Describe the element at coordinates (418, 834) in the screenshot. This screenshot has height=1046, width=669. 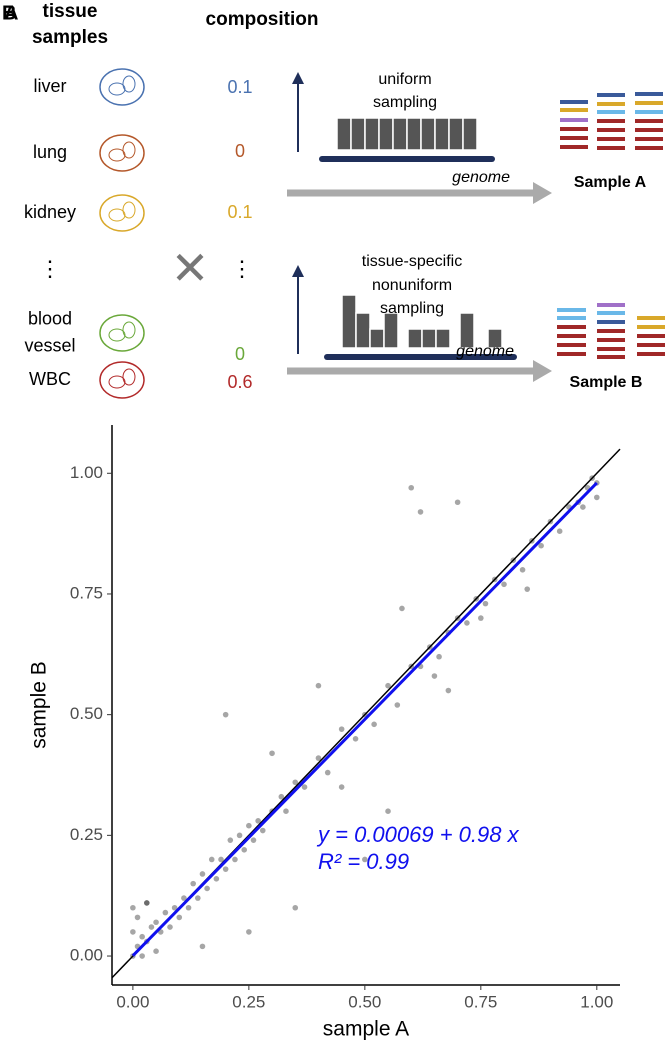
I see `annotation: y = 0.00069 + 0.98 x` at that location.